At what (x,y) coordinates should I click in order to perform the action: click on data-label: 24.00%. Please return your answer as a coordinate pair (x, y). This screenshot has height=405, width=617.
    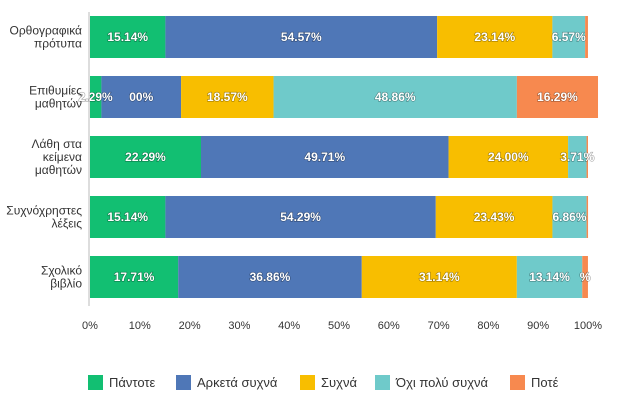
    Looking at the image, I should click on (508, 157).